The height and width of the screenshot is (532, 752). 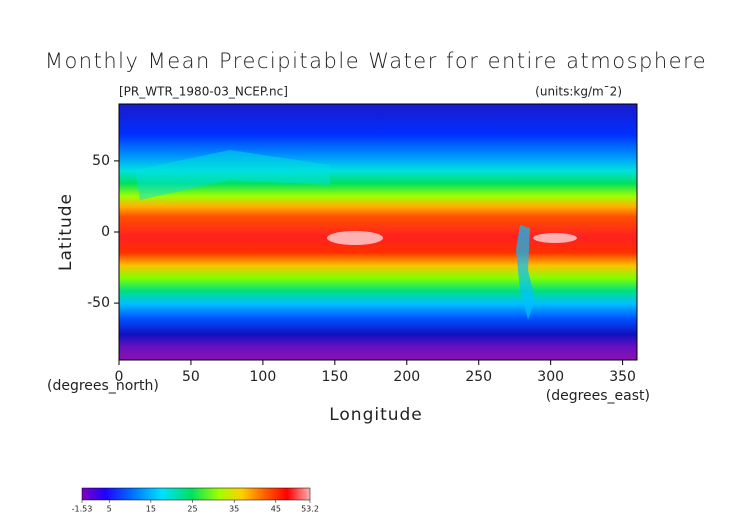 What do you see at coordinates (109, 509) in the screenshot?
I see `colorbar-tick-label: 5` at bounding box center [109, 509].